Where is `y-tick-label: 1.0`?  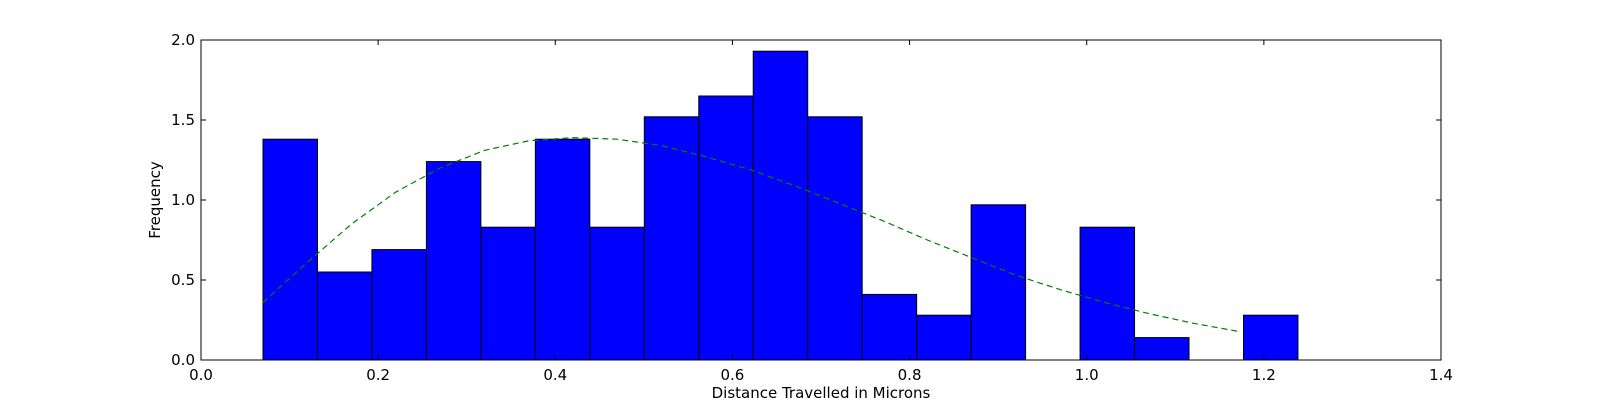 y-tick-label: 1.0 is located at coordinates (183, 200).